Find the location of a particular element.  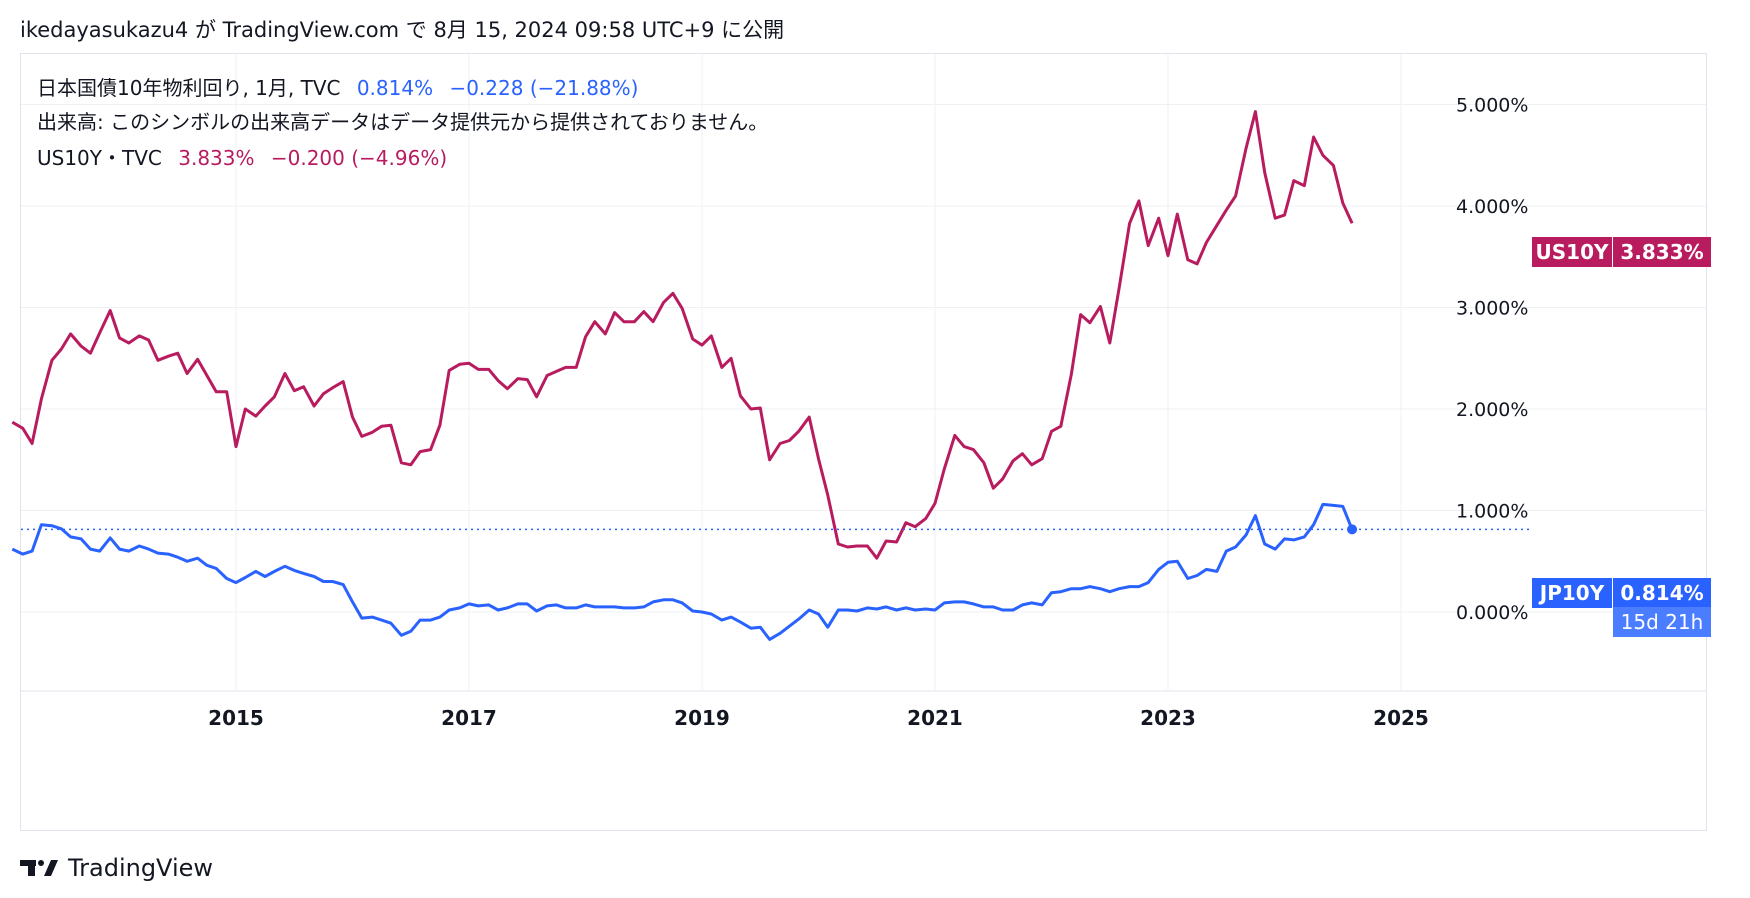

y-tick-label: 5.000% is located at coordinates (1492, 106).